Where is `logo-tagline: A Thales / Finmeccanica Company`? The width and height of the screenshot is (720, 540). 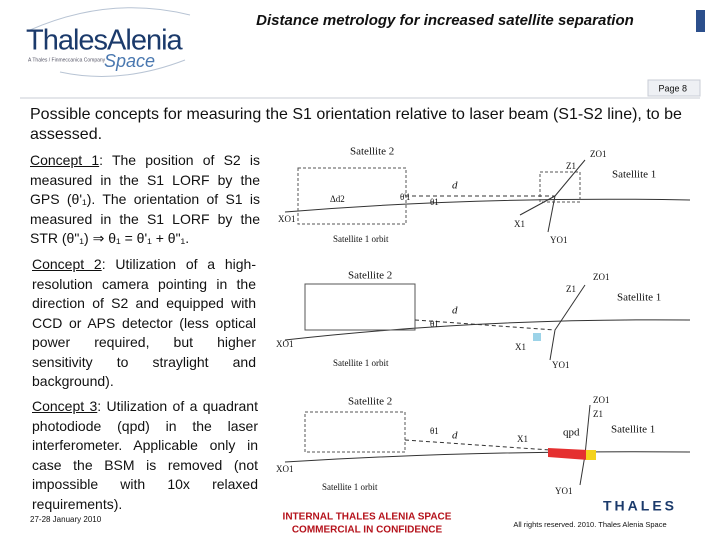
logo-tagline: A Thales / Finmeccanica Company is located at coordinates (67, 60).